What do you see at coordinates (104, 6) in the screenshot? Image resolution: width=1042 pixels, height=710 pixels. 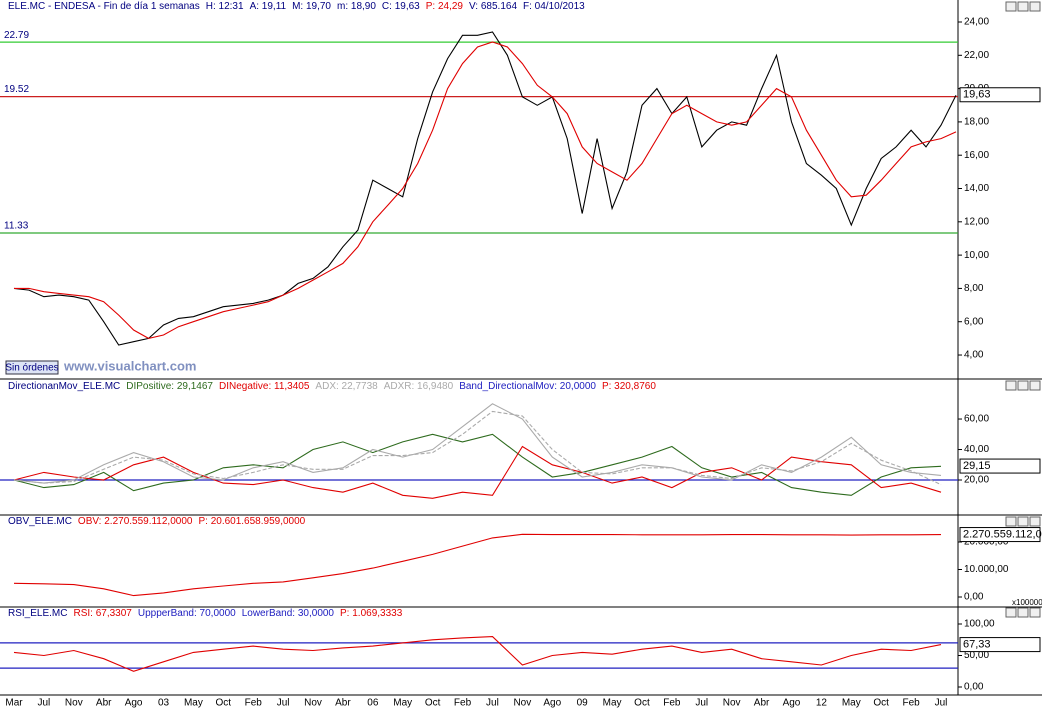 I see `panel-title: ELE.MC - ENDESA - Fin de día 1 semanas` at bounding box center [104, 6].